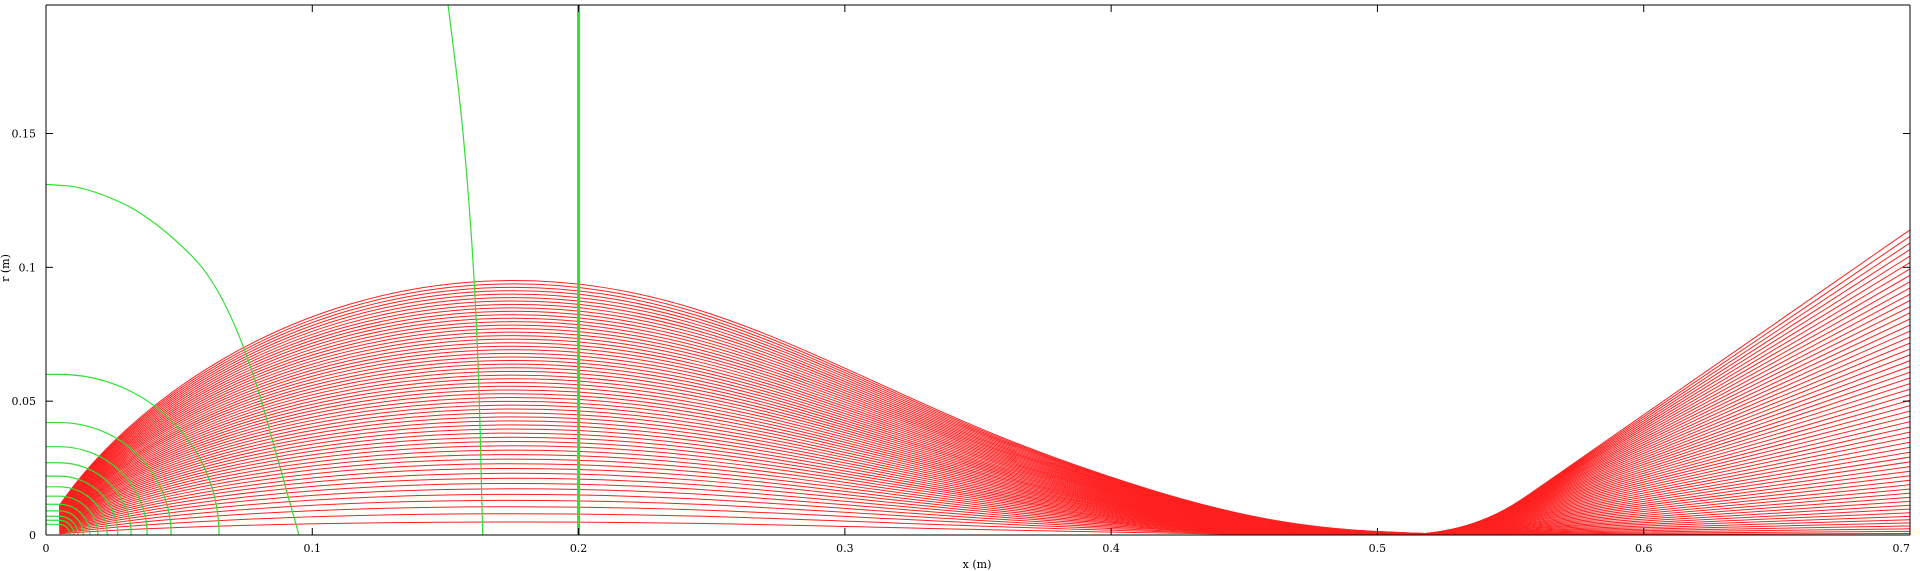 The image size is (1920, 571). Describe the element at coordinates (845, 548) in the screenshot. I see `x-tick-label: 0.3` at that location.